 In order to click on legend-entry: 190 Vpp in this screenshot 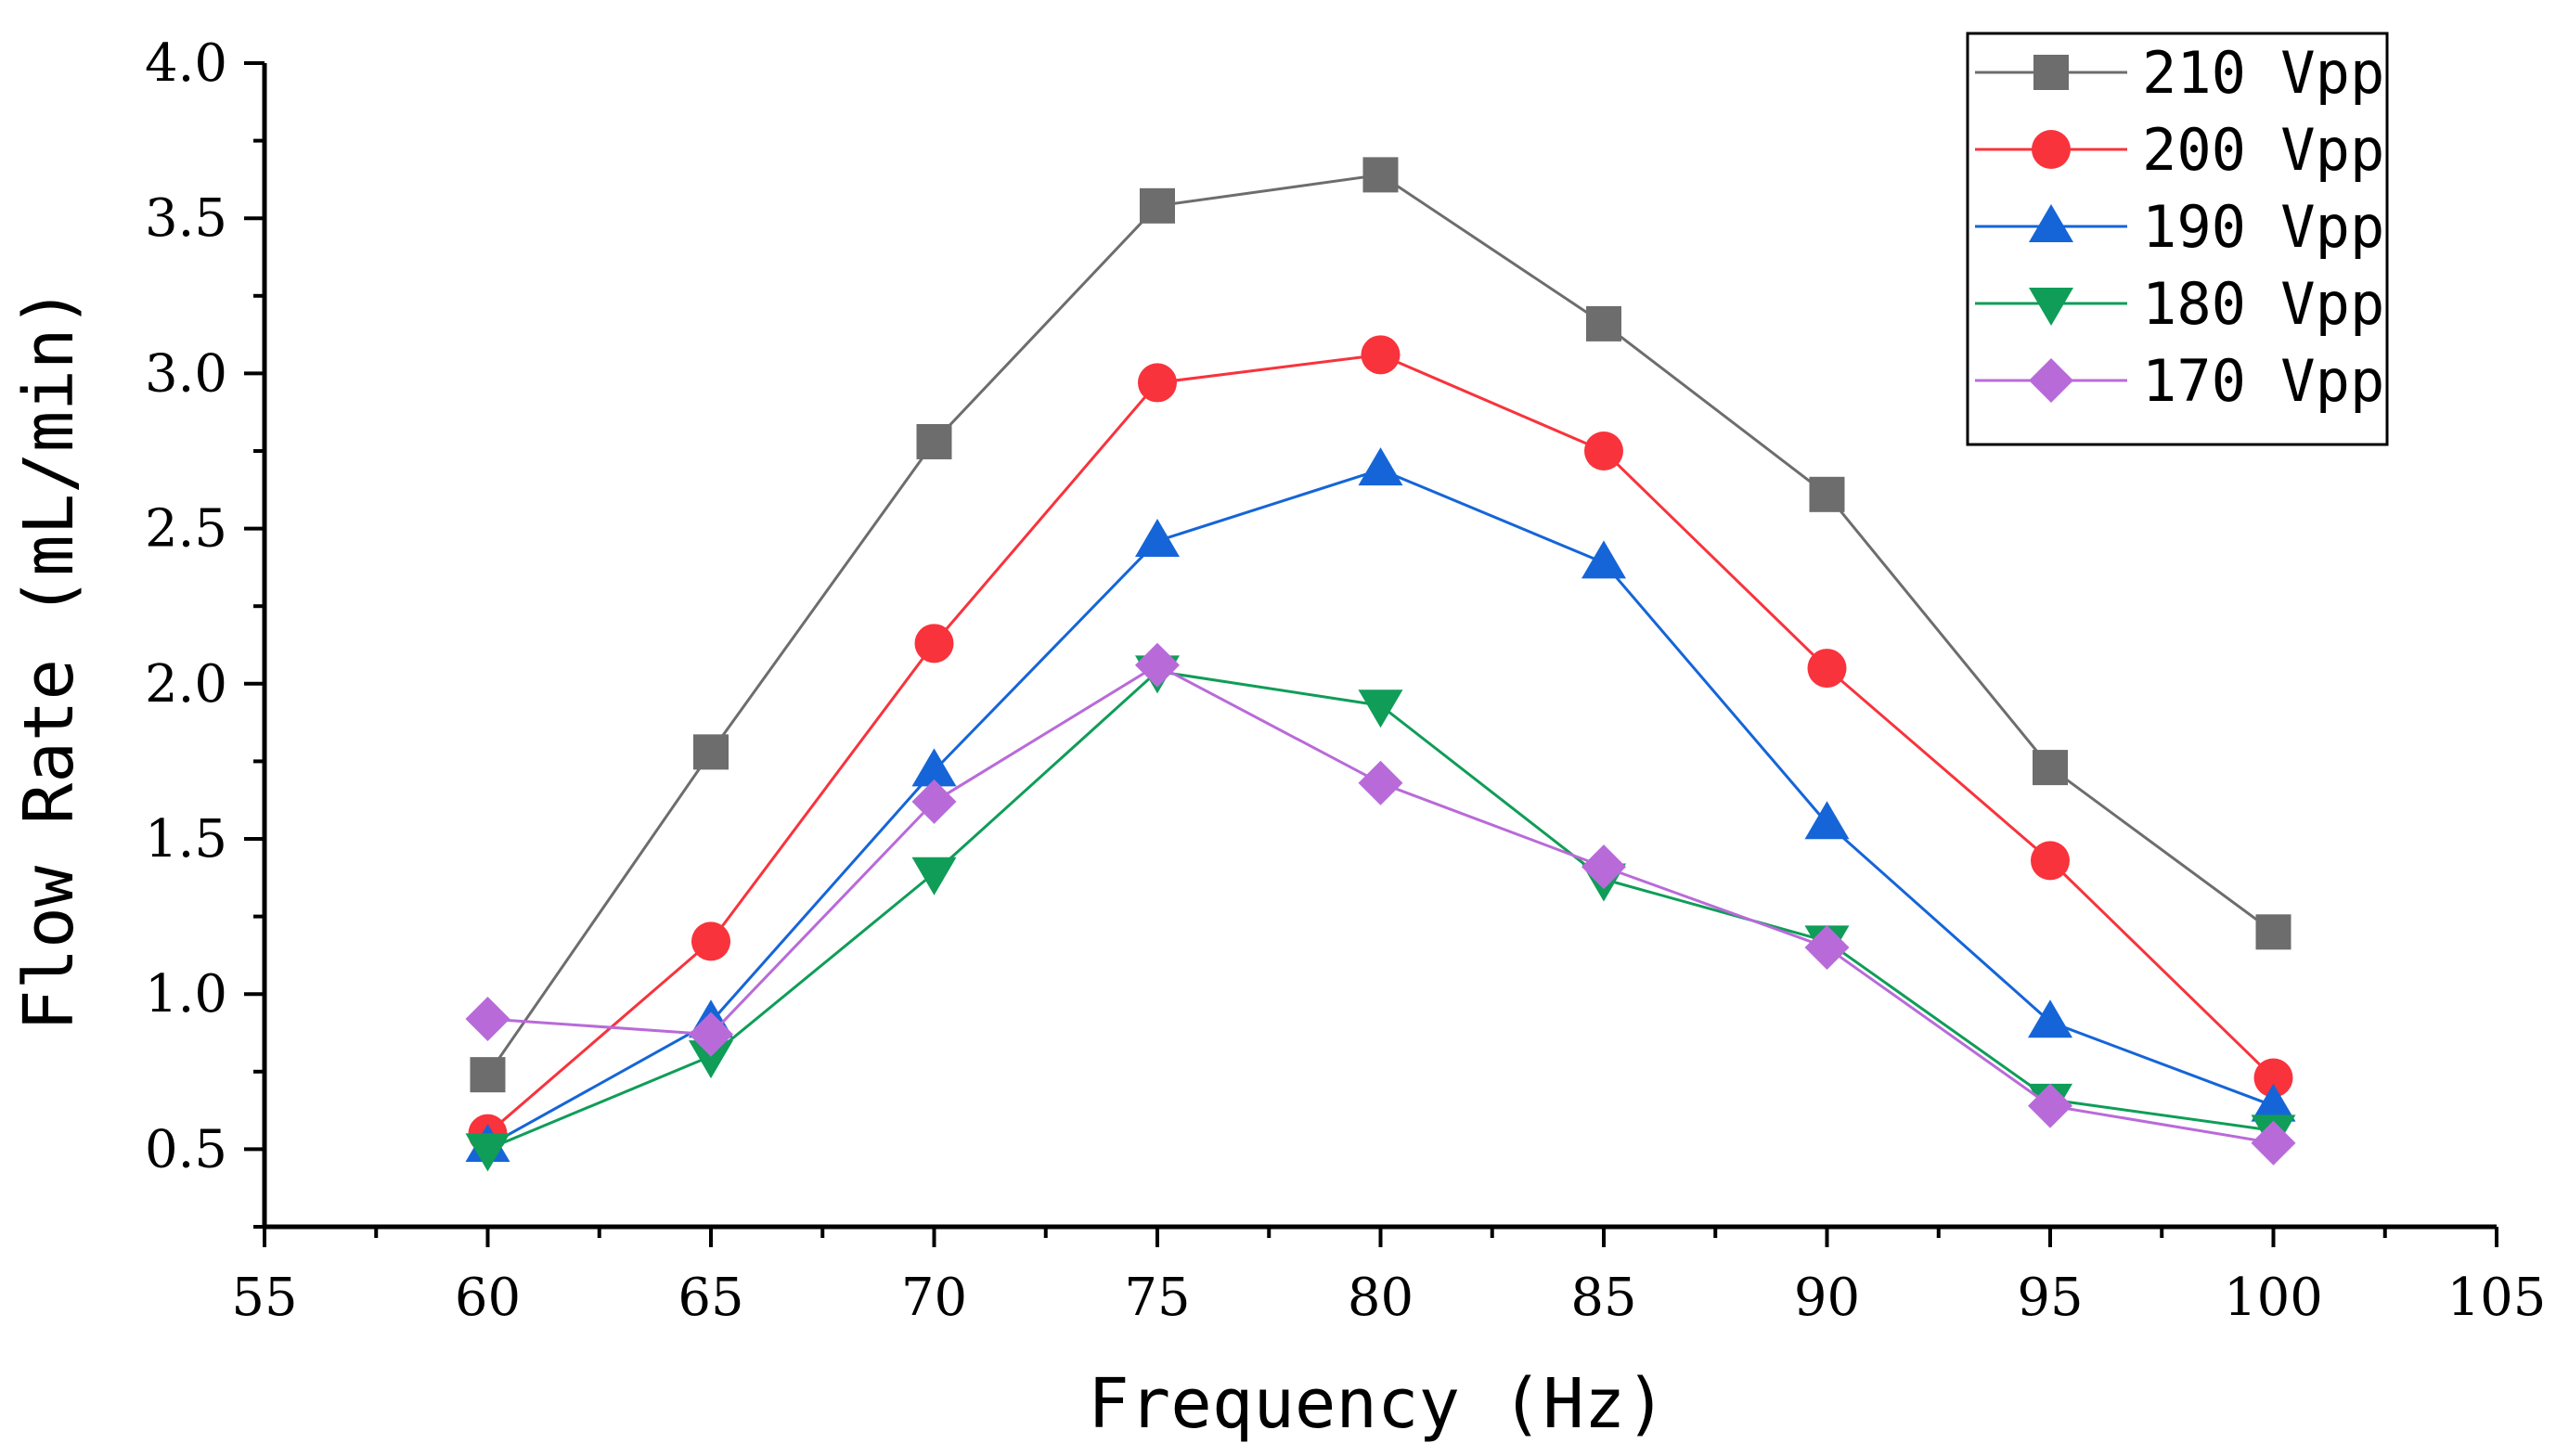, I will do `click(2179, 227)`.